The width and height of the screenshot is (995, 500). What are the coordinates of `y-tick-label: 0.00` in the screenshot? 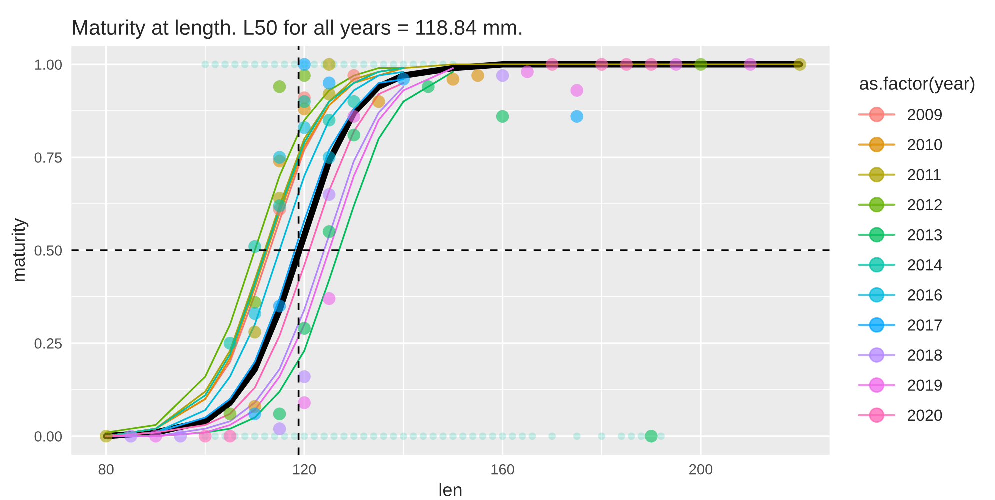 It's located at (48, 437).